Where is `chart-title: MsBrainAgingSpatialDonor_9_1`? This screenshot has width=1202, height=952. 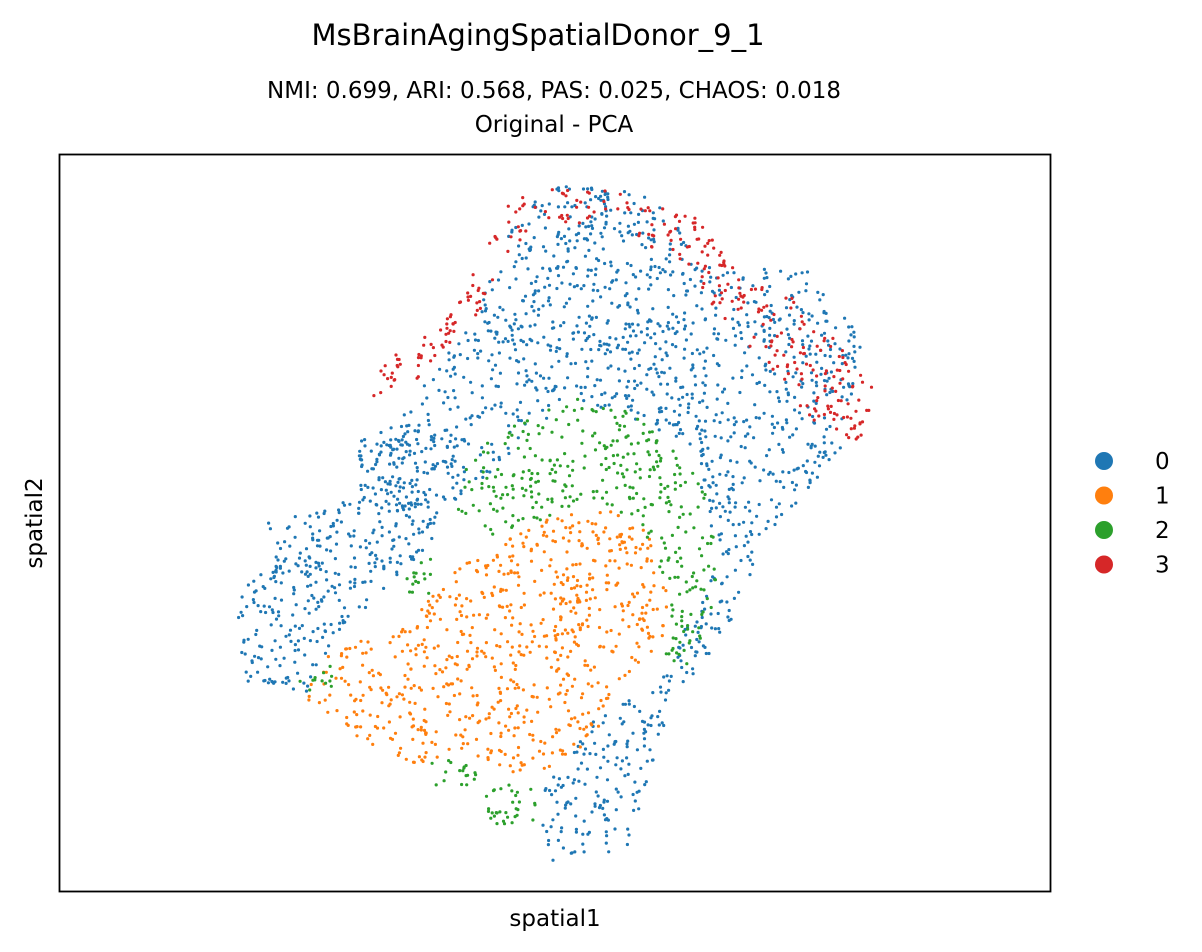
chart-title: MsBrainAgingSpatialDonor_9_1 is located at coordinates (537, 35).